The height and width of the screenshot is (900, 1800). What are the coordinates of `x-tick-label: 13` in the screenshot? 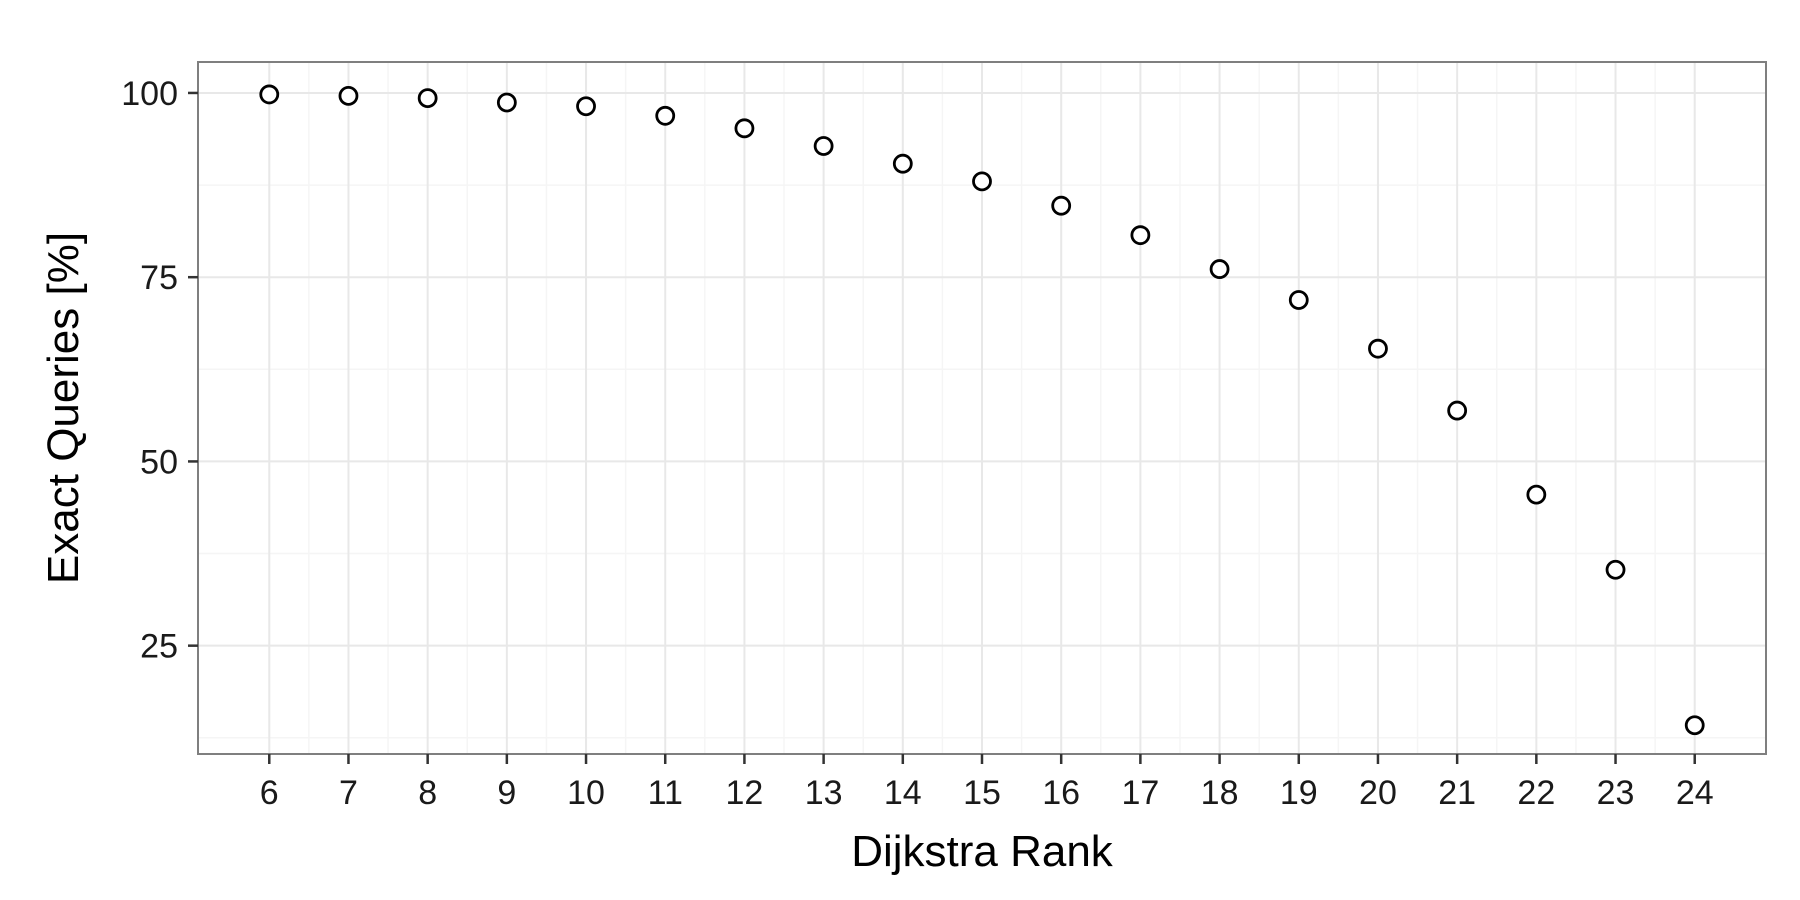 It's located at (824, 793).